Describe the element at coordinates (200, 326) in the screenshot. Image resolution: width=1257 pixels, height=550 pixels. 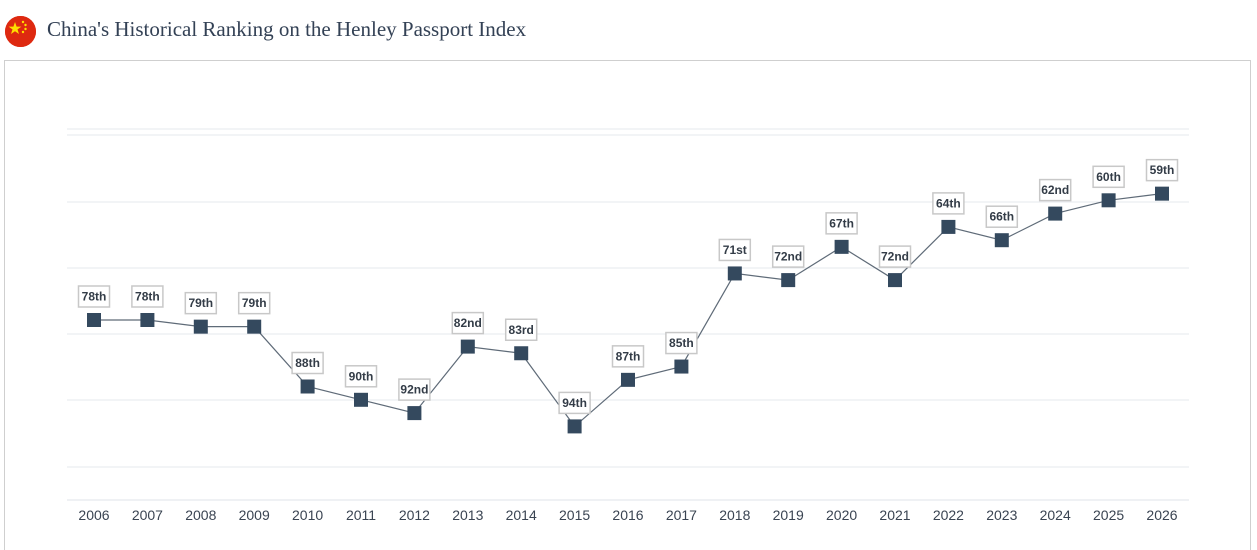
I see `data-marker-2008` at that location.